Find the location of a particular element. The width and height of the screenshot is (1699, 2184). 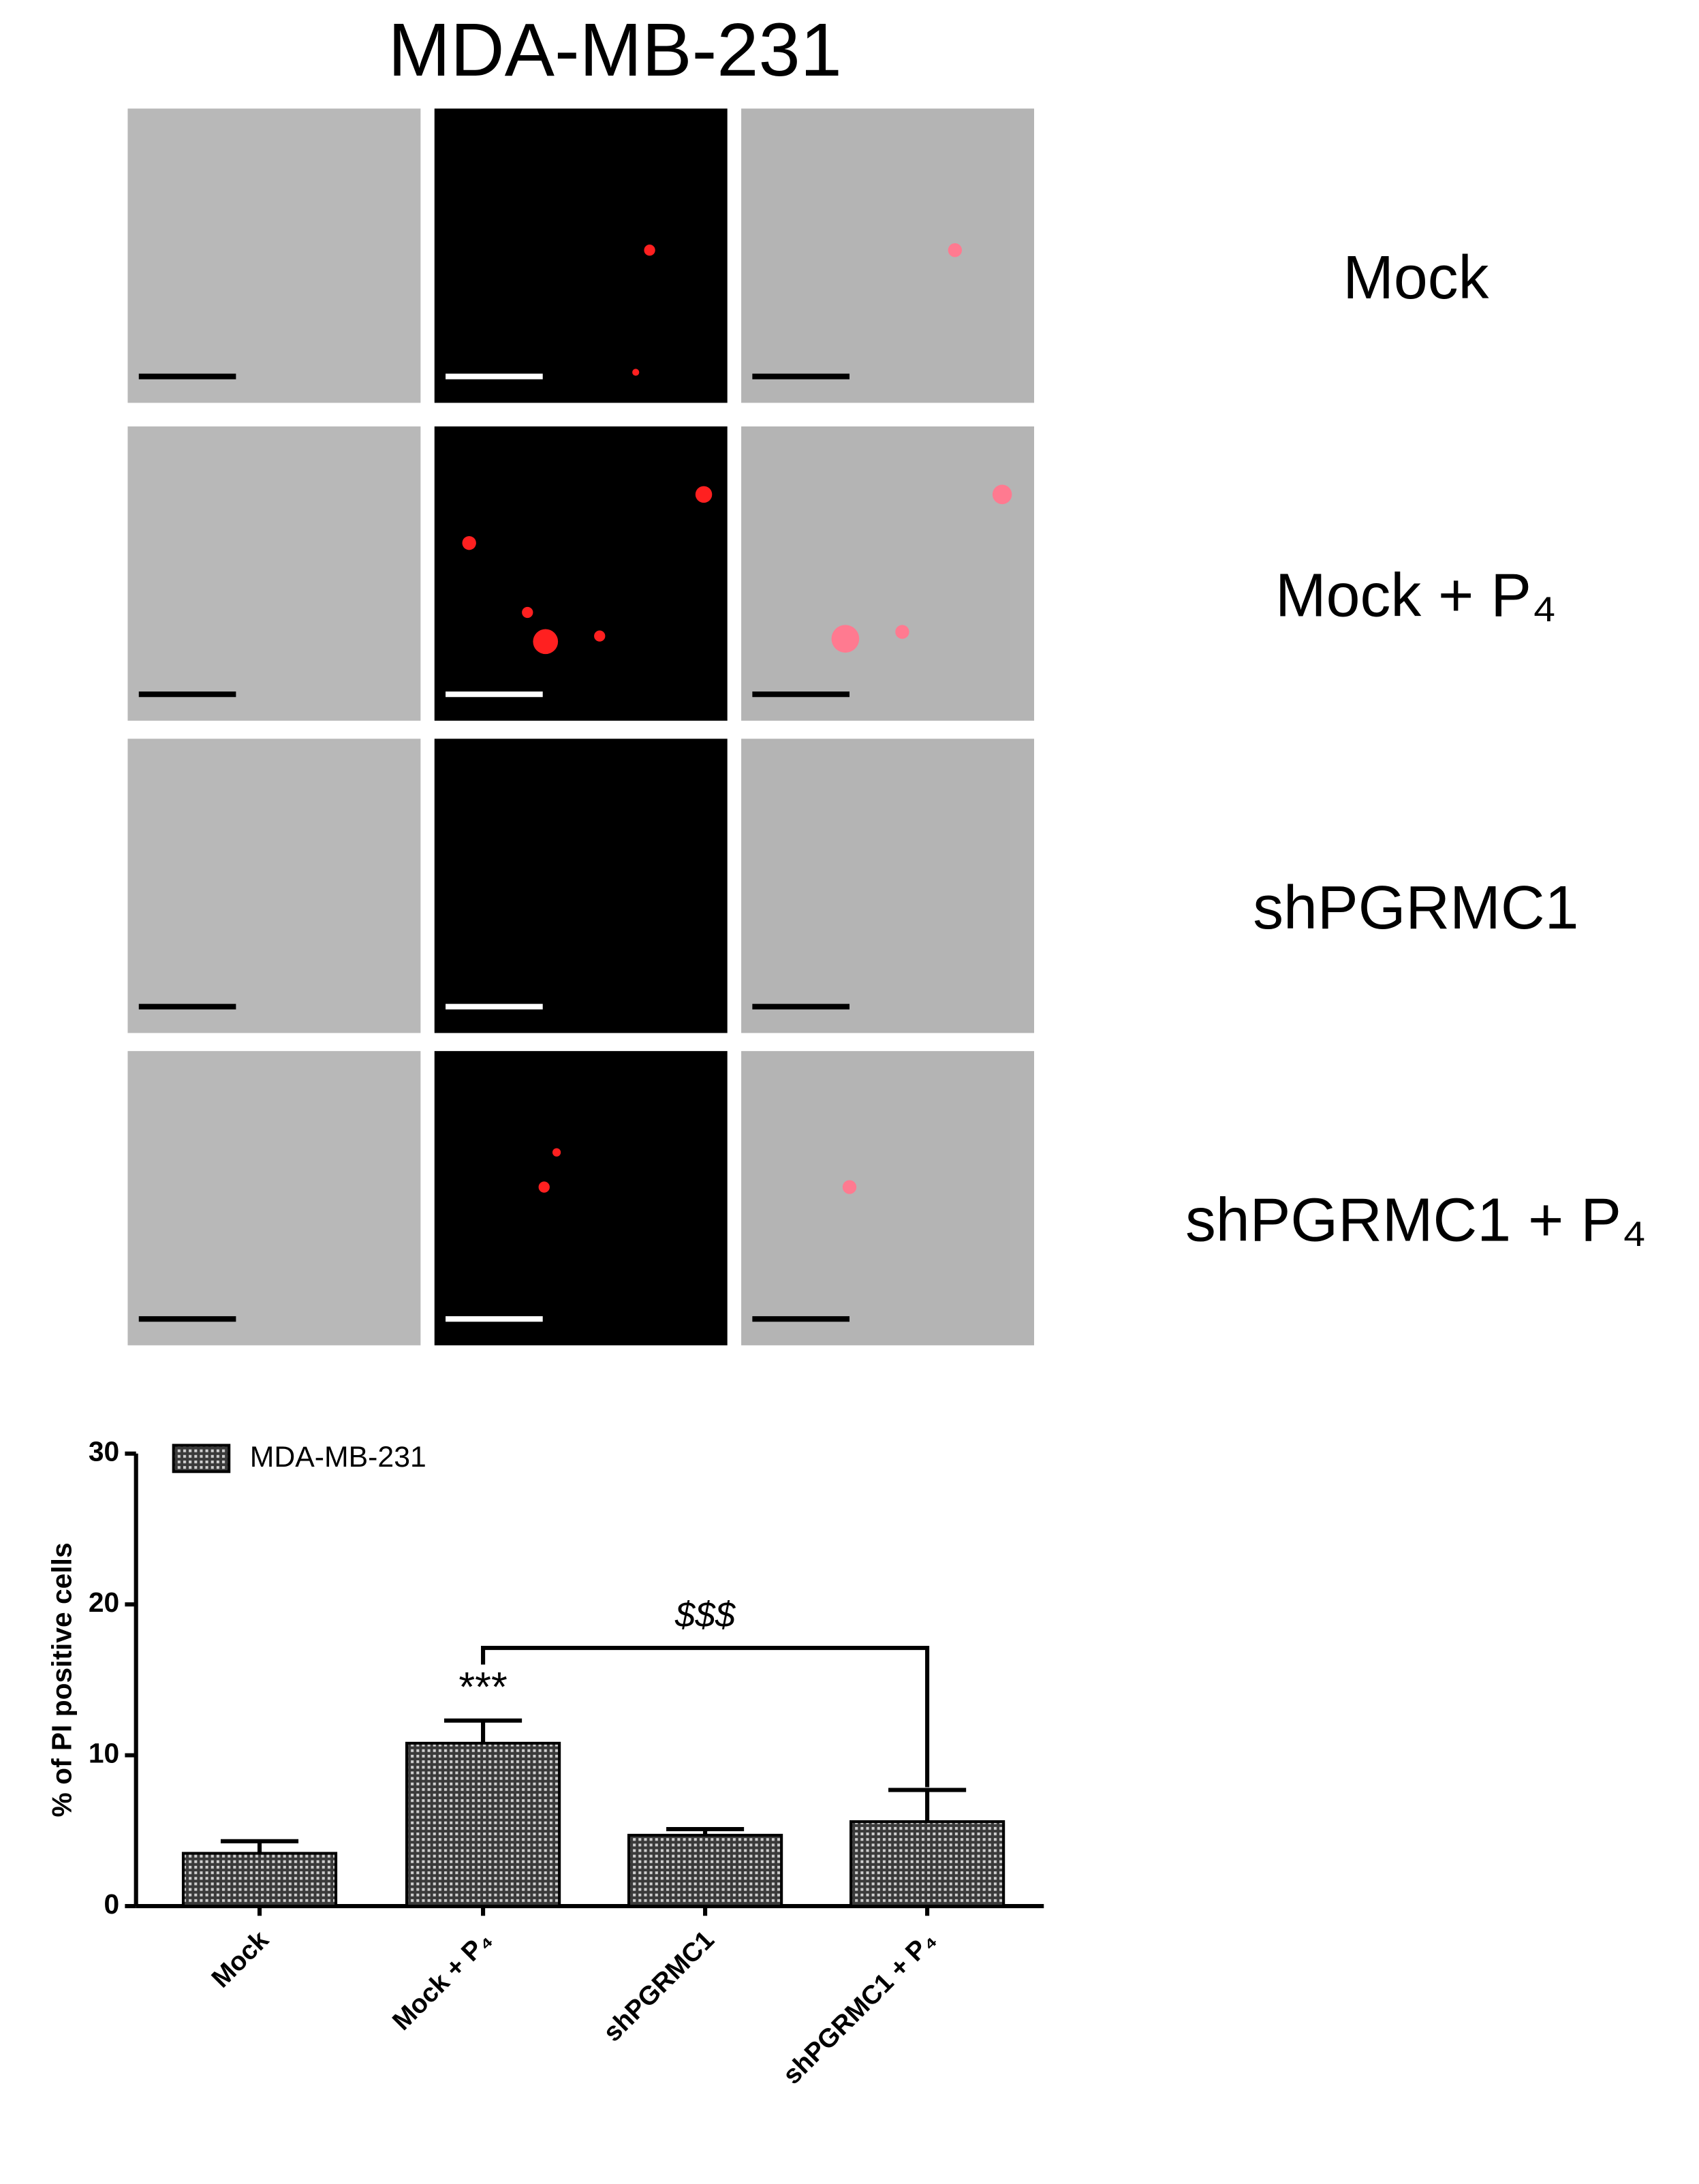

bracket is located at coordinates (705, 1716).